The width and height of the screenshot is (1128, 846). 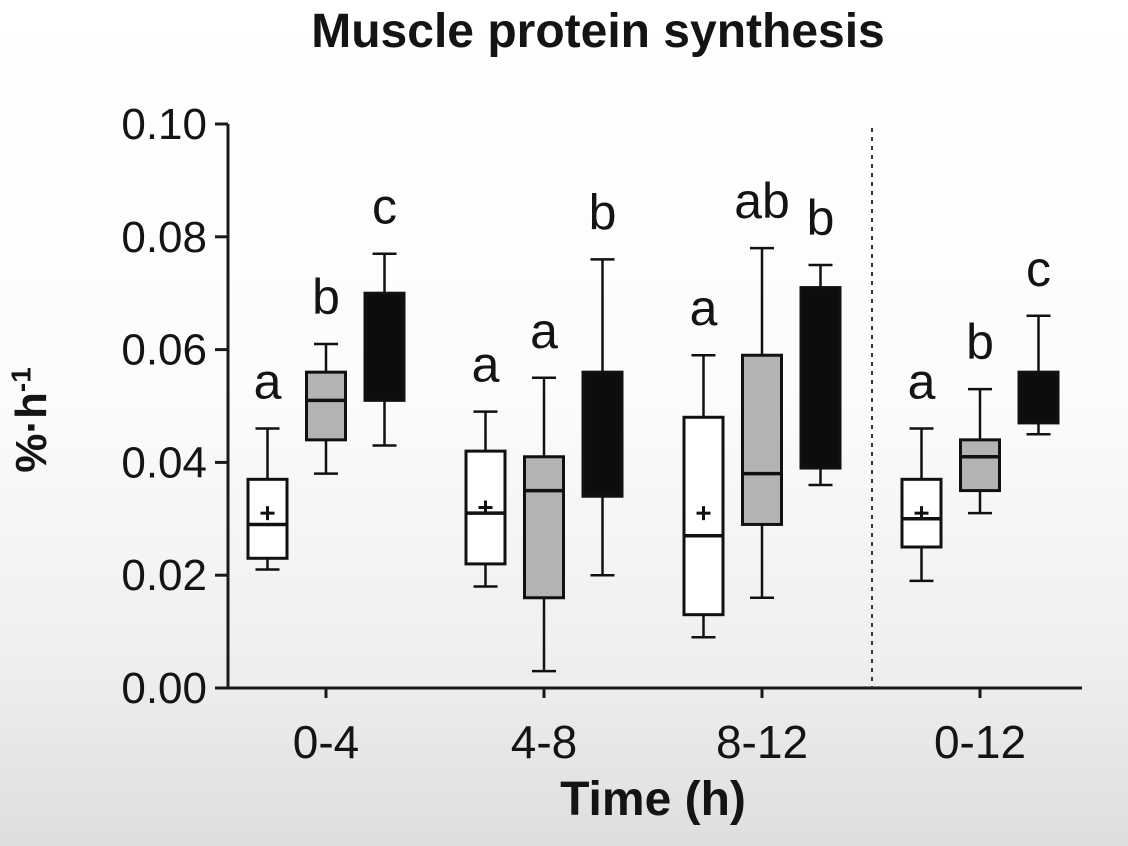 I want to click on significance-letter: ab, so click(x=762, y=201).